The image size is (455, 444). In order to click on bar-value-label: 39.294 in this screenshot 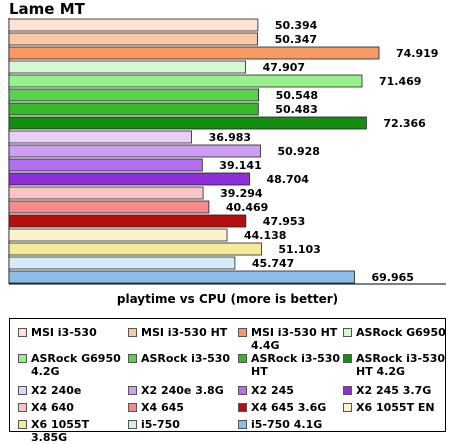, I will do `click(241, 193)`.